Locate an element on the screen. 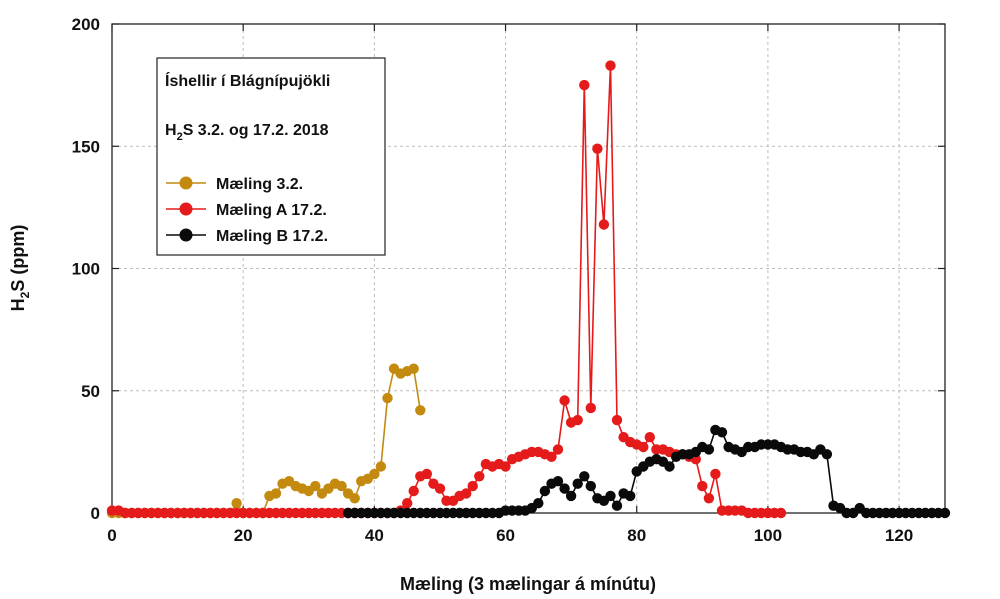  subtitle-subscript: 2 is located at coordinates (180, 137).